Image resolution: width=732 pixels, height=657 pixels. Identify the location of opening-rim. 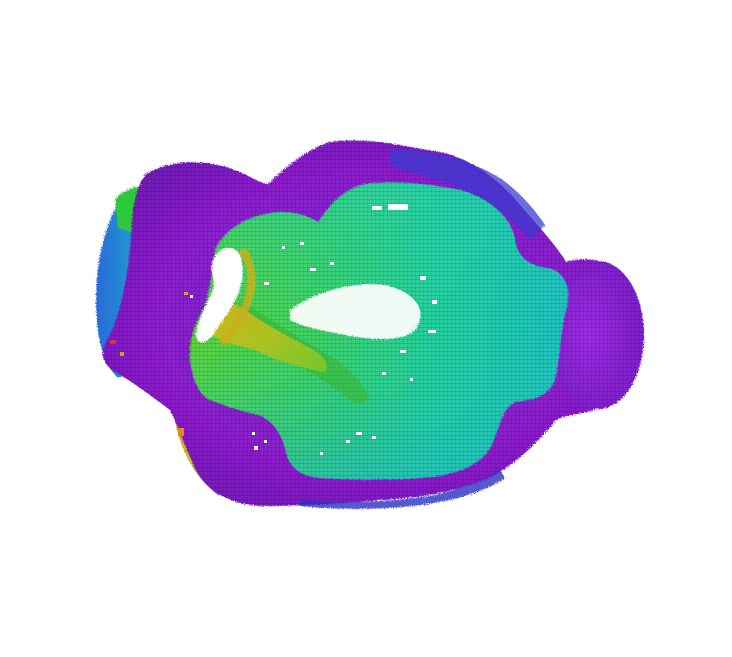
(237, 297).